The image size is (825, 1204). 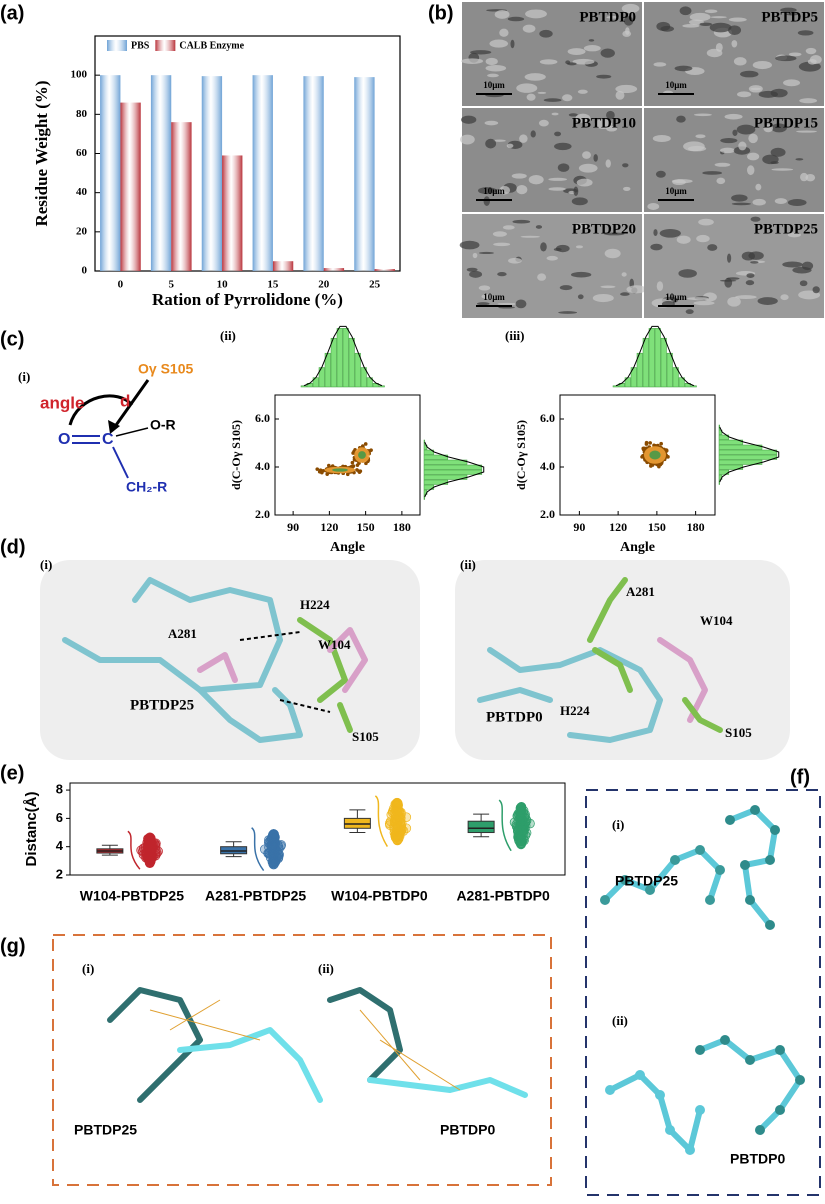 What do you see at coordinates (64, 439) in the screenshot?
I see `atom: O` at bounding box center [64, 439].